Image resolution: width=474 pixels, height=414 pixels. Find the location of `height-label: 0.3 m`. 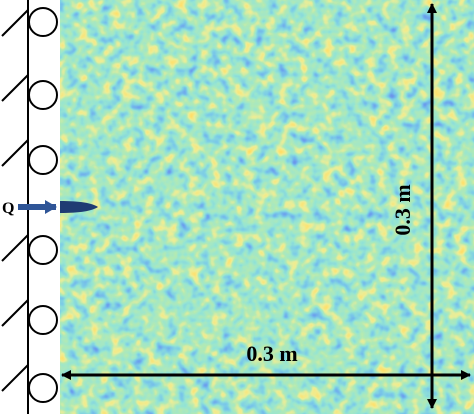

height-label: 0.3 m is located at coordinates (402, 209).